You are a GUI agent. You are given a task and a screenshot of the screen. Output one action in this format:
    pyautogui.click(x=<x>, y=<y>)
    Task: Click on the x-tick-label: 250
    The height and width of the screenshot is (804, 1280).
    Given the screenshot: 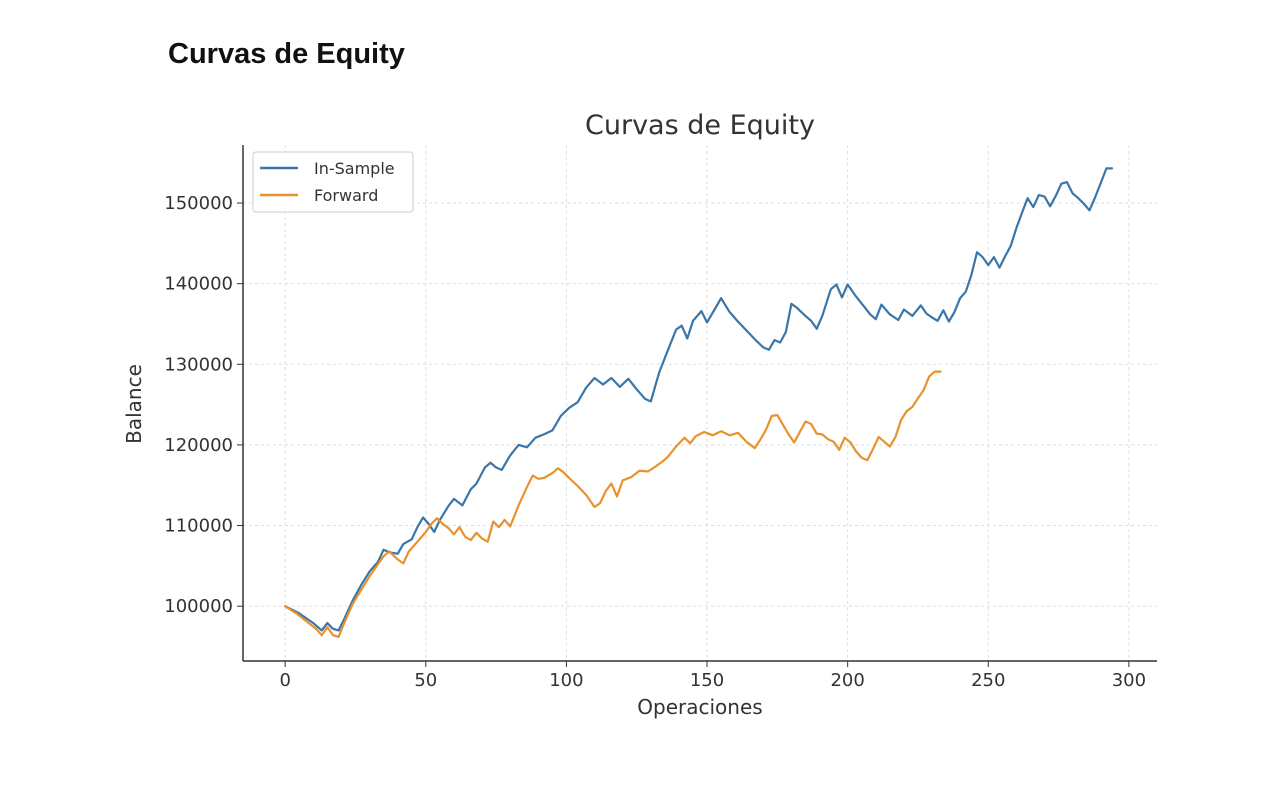 What is the action you would take?
    pyautogui.click(x=988, y=680)
    